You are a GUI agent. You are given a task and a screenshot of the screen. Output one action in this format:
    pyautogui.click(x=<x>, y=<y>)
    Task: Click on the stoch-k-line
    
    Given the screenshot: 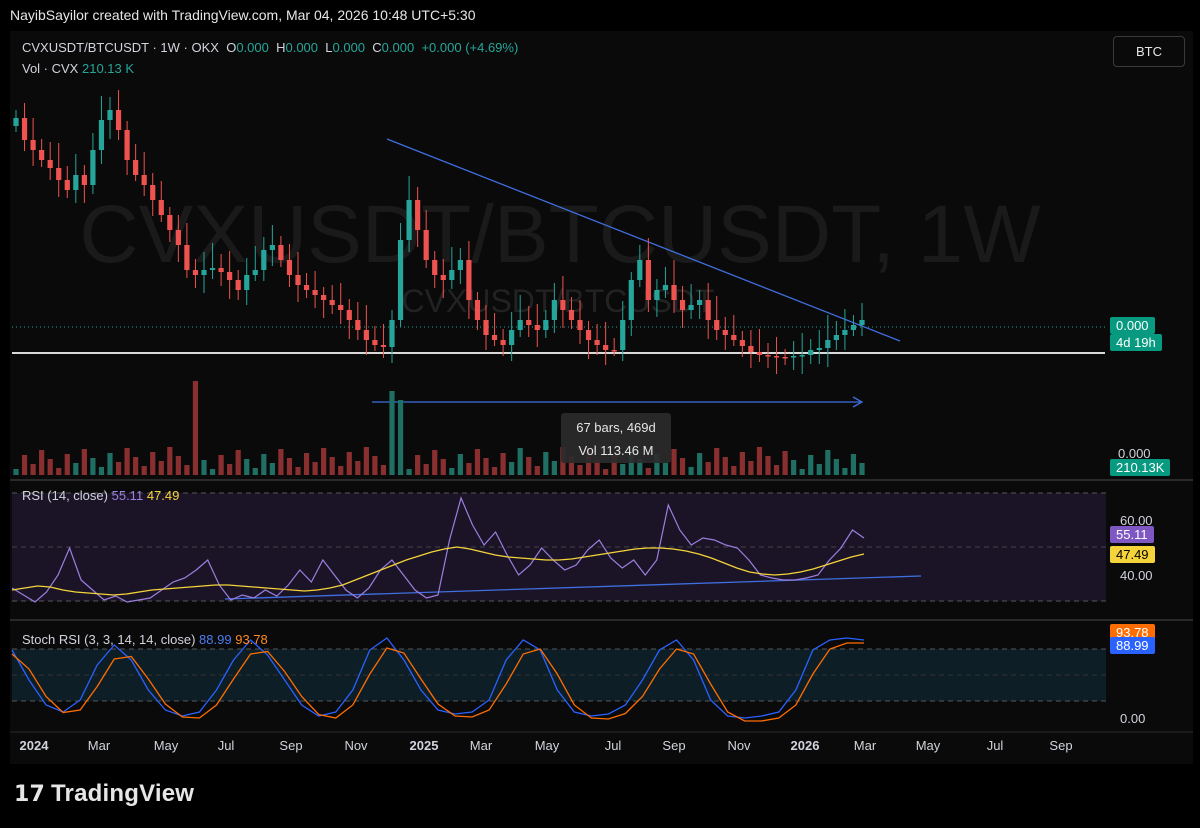 What is the action you would take?
    pyautogui.click(x=438, y=678)
    